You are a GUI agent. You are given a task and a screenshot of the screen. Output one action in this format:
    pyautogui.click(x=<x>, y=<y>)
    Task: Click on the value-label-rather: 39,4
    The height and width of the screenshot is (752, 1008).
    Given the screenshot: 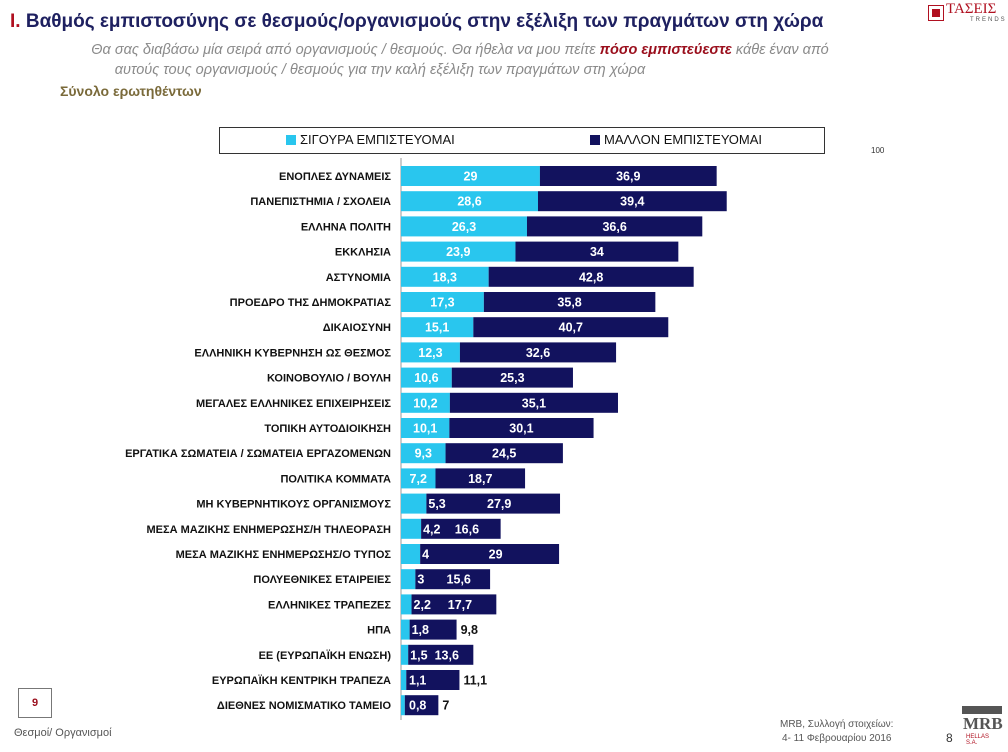 What is the action you would take?
    pyautogui.click(x=632, y=202)
    